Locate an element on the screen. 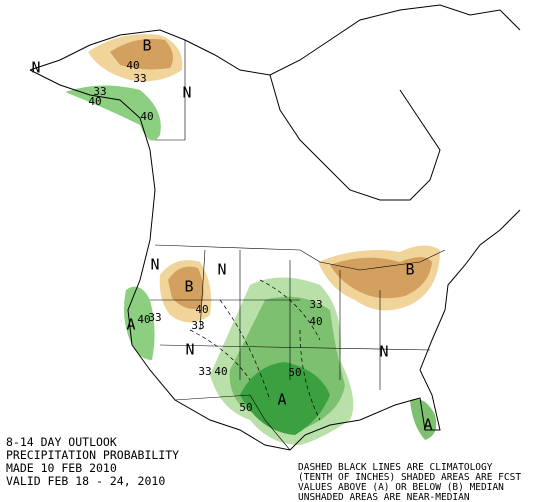  title-line: PRECIPITATION PROBABILITY is located at coordinates (92, 455).